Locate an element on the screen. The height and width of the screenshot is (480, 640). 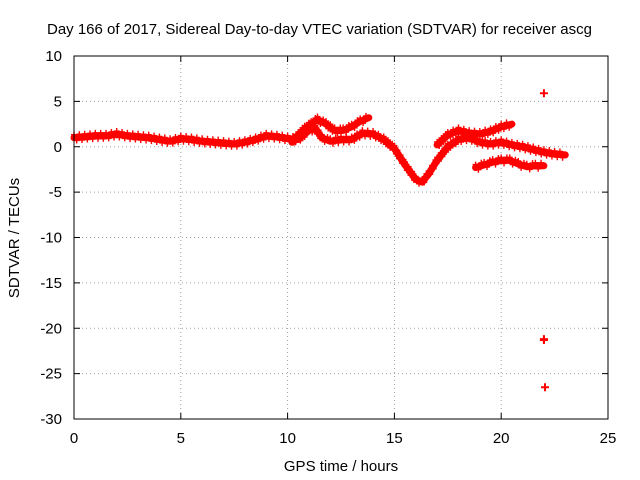
x-tick-label: 20 is located at coordinates (501, 438).